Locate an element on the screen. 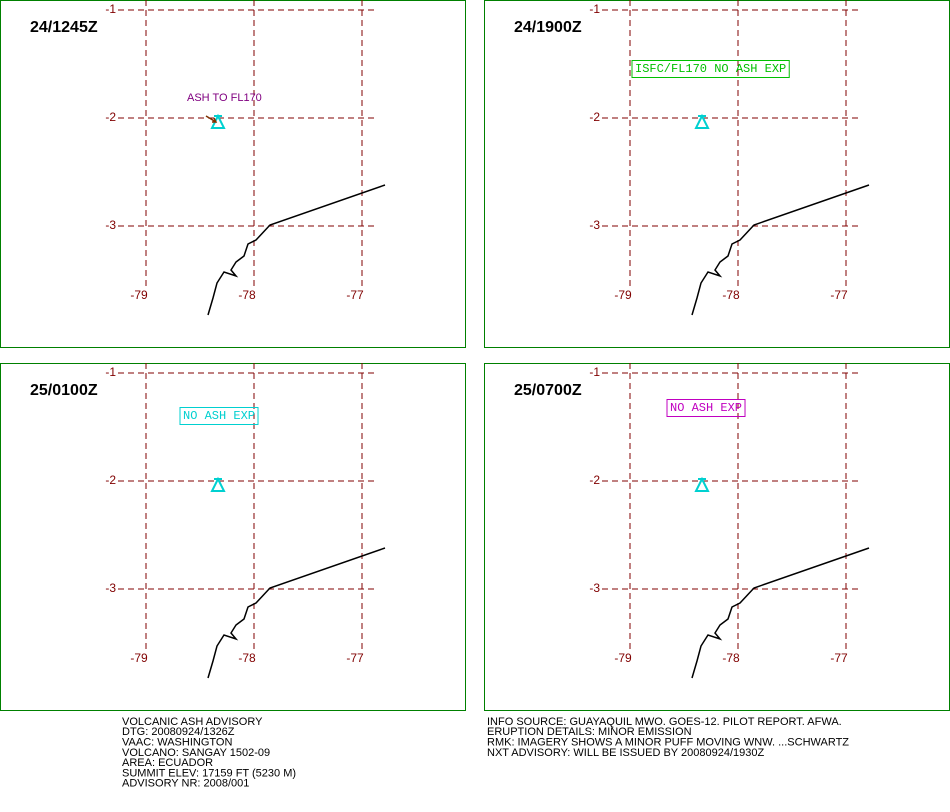 Image resolution: width=950 pixels, height=812 pixels. footer-line: VOLCANIC ASH ADVISORY is located at coordinates (192, 722).